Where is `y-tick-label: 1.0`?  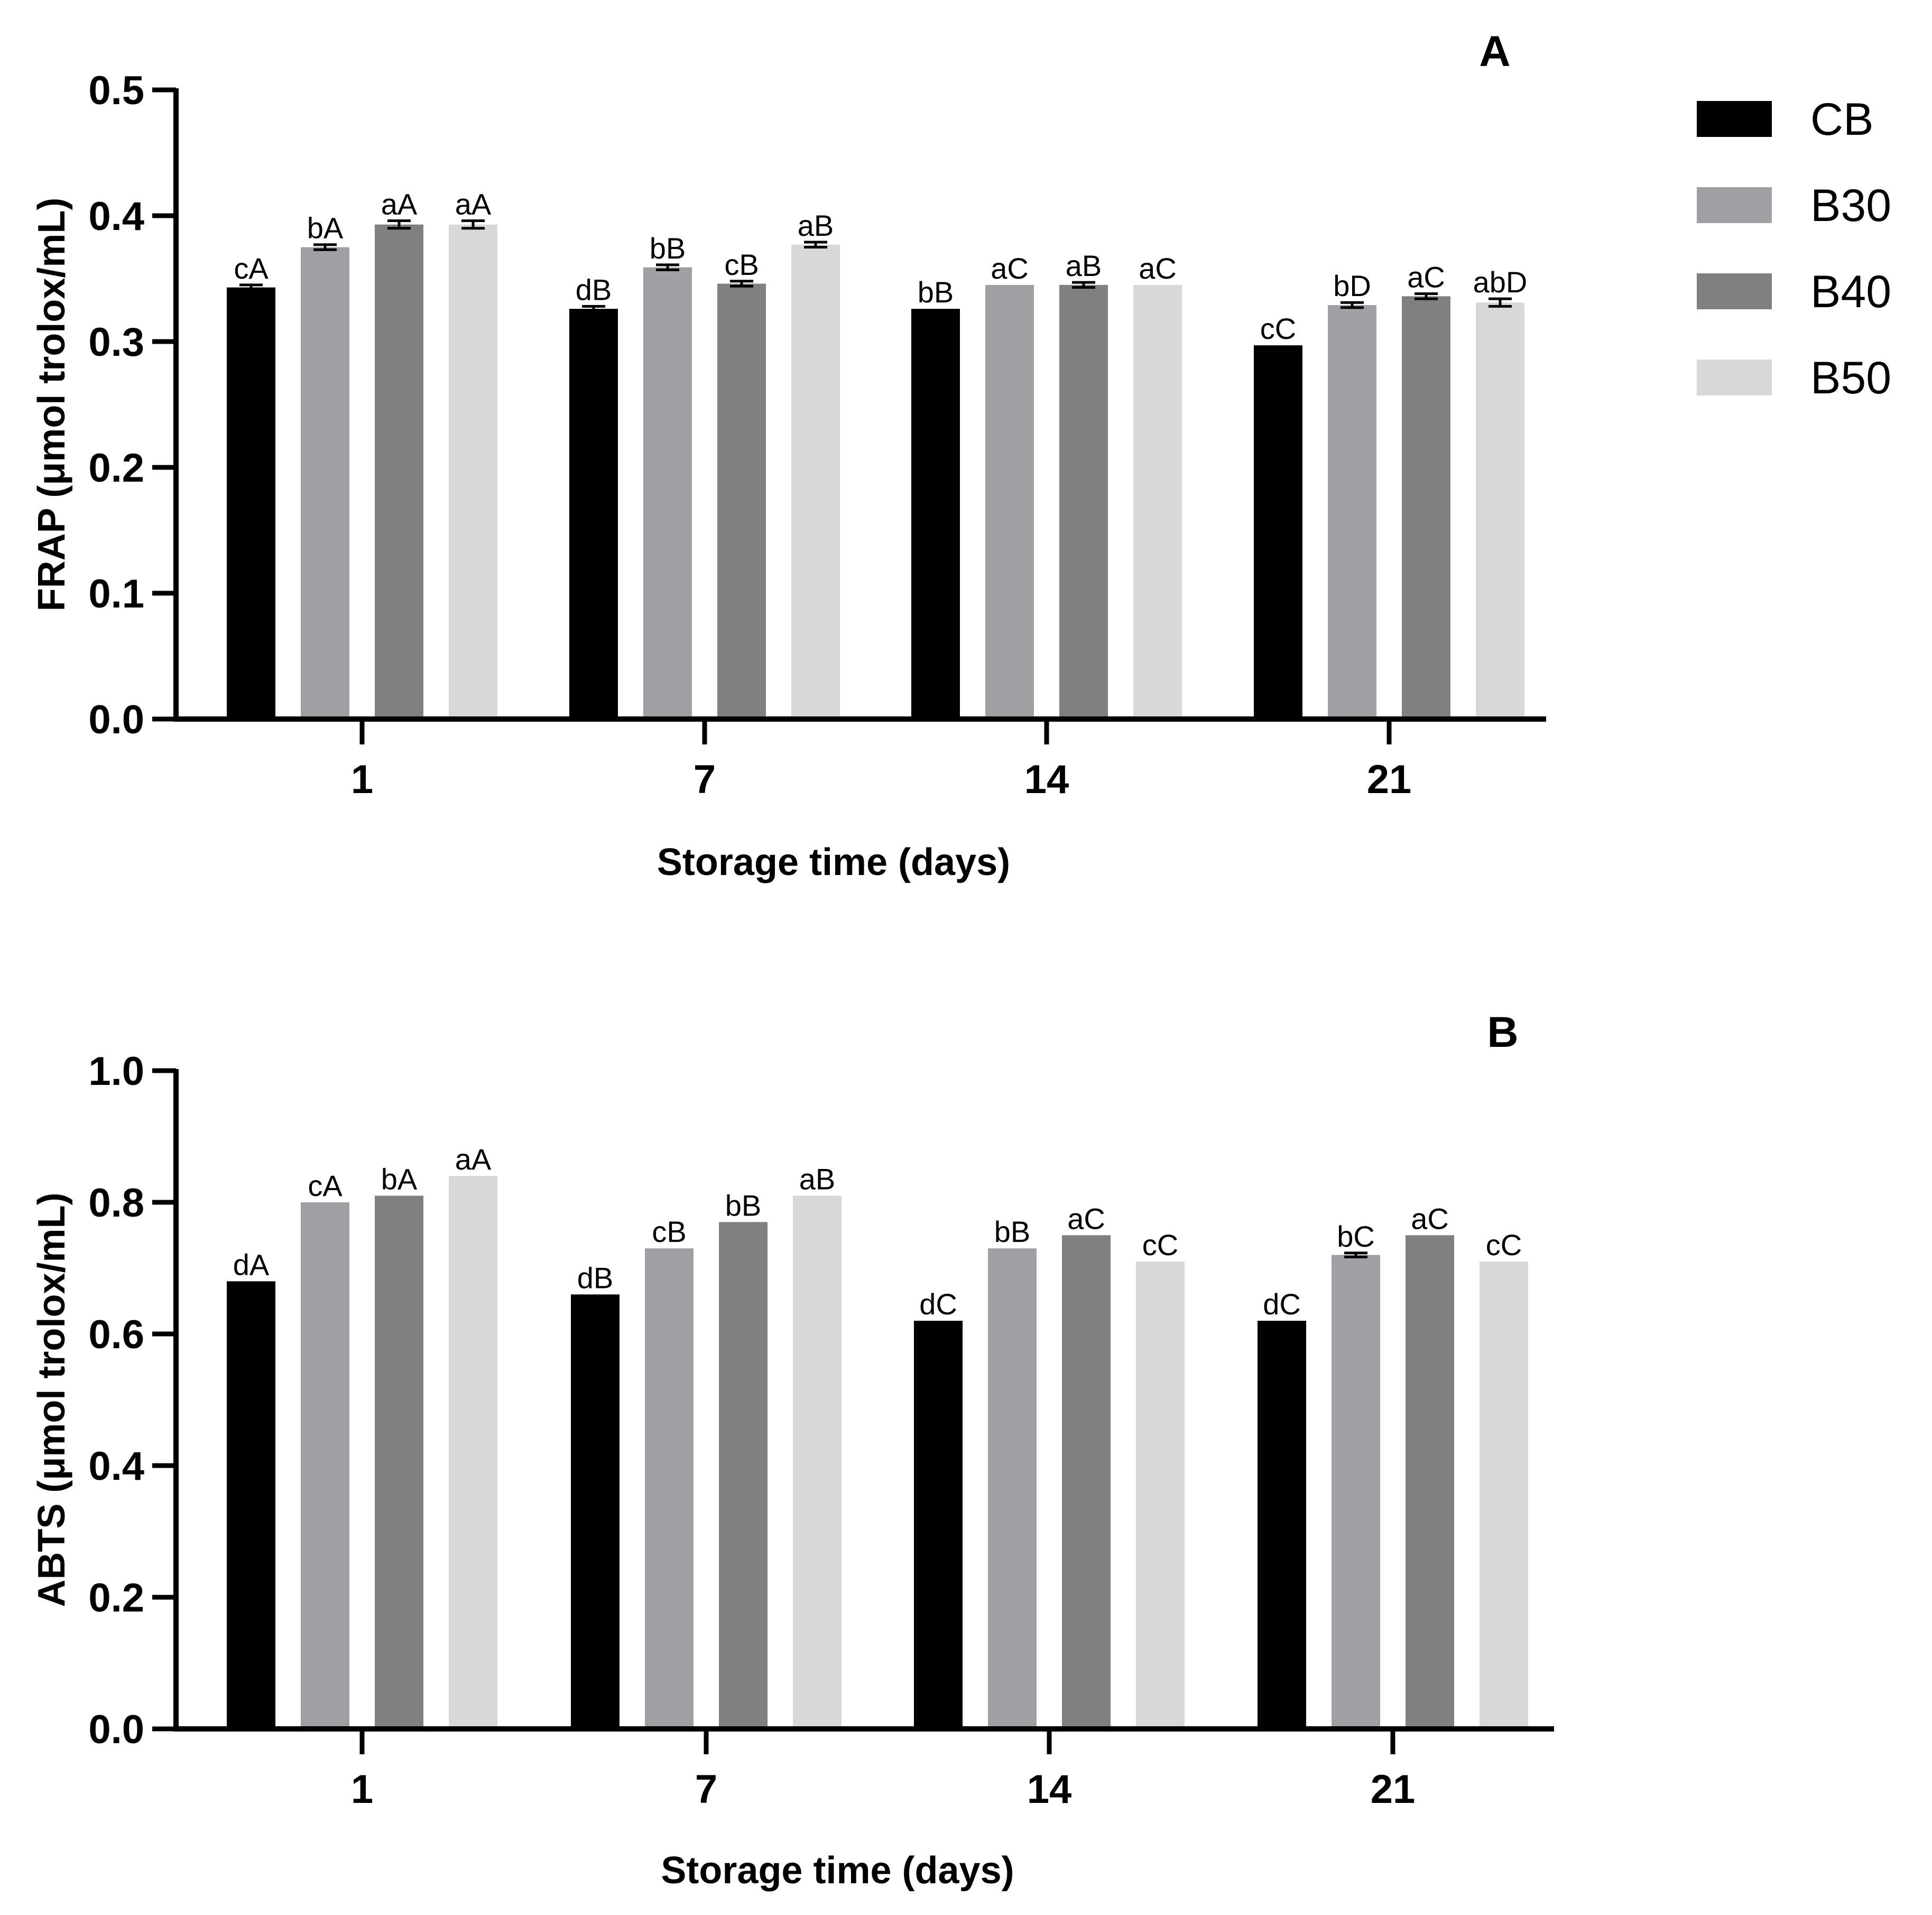 y-tick-label: 1.0 is located at coordinates (116, 1071).